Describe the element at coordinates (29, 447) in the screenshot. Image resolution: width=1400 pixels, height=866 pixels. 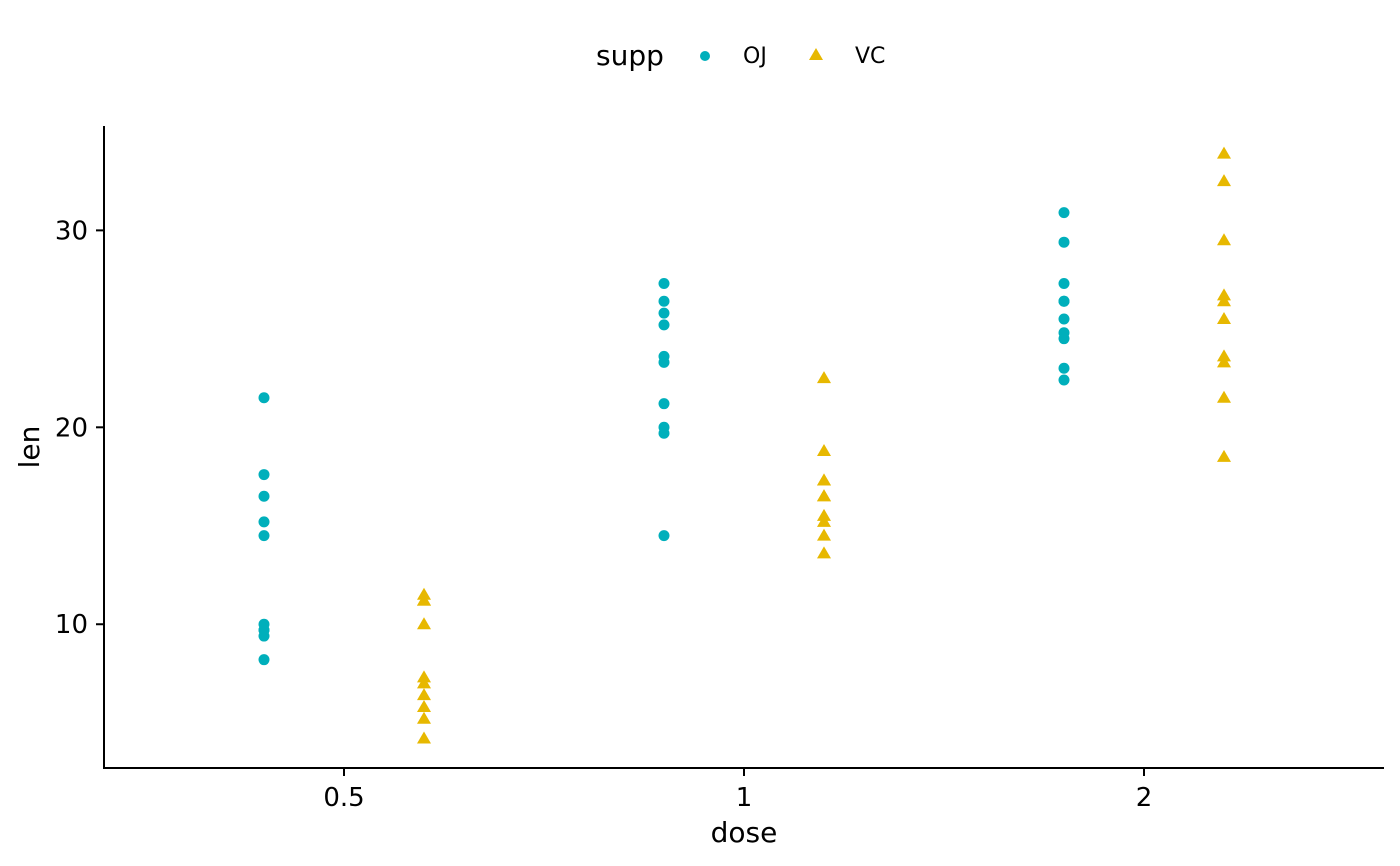
I see `y-axis-title: len` at that location.